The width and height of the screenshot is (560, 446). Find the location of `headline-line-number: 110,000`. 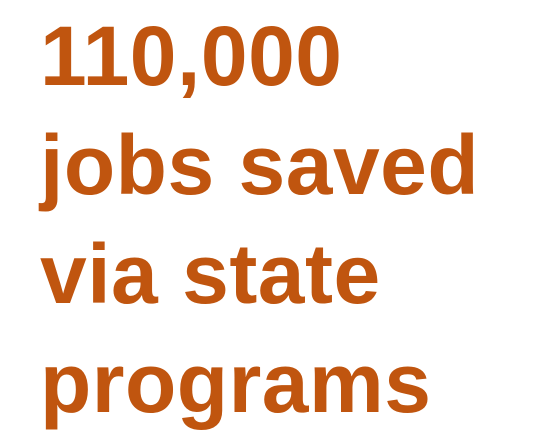

headline-line-number: 110,000 is located at coordinates (191, 56).